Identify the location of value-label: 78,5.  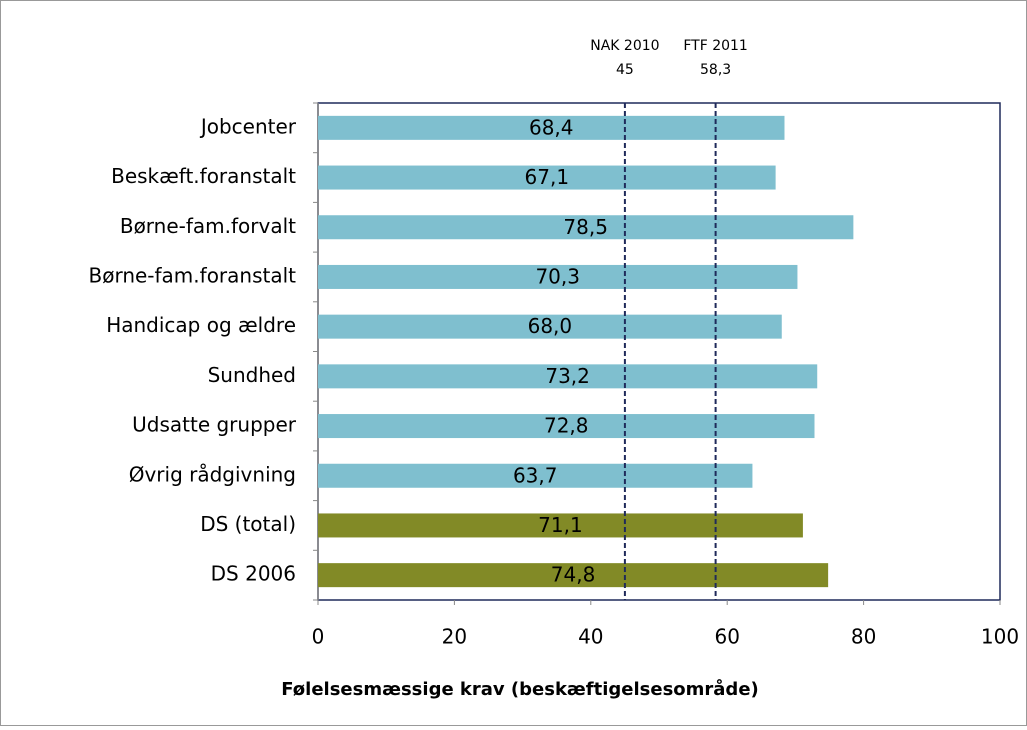
(585, 227).